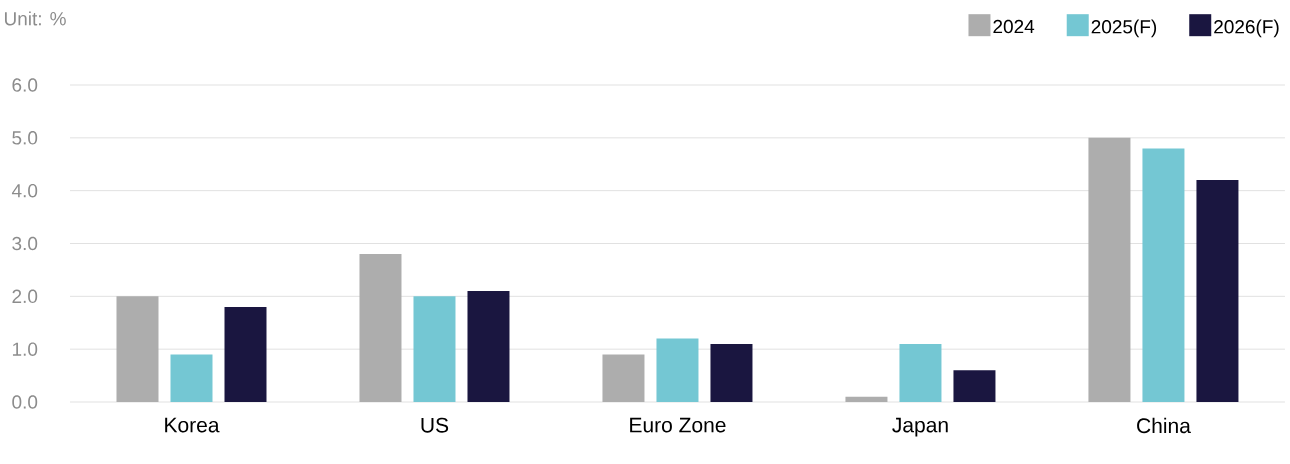  I want to click on legend-label: 2025(F), so click(1124, 28).